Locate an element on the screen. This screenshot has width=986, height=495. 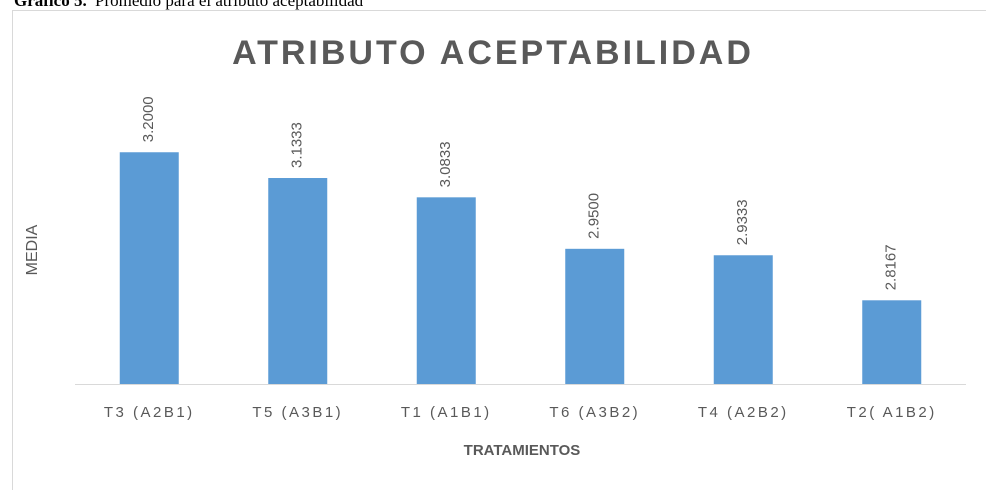
chart-title: ATRIBUTO ACEPTABILIDAD is located at coordinates (493, 53).